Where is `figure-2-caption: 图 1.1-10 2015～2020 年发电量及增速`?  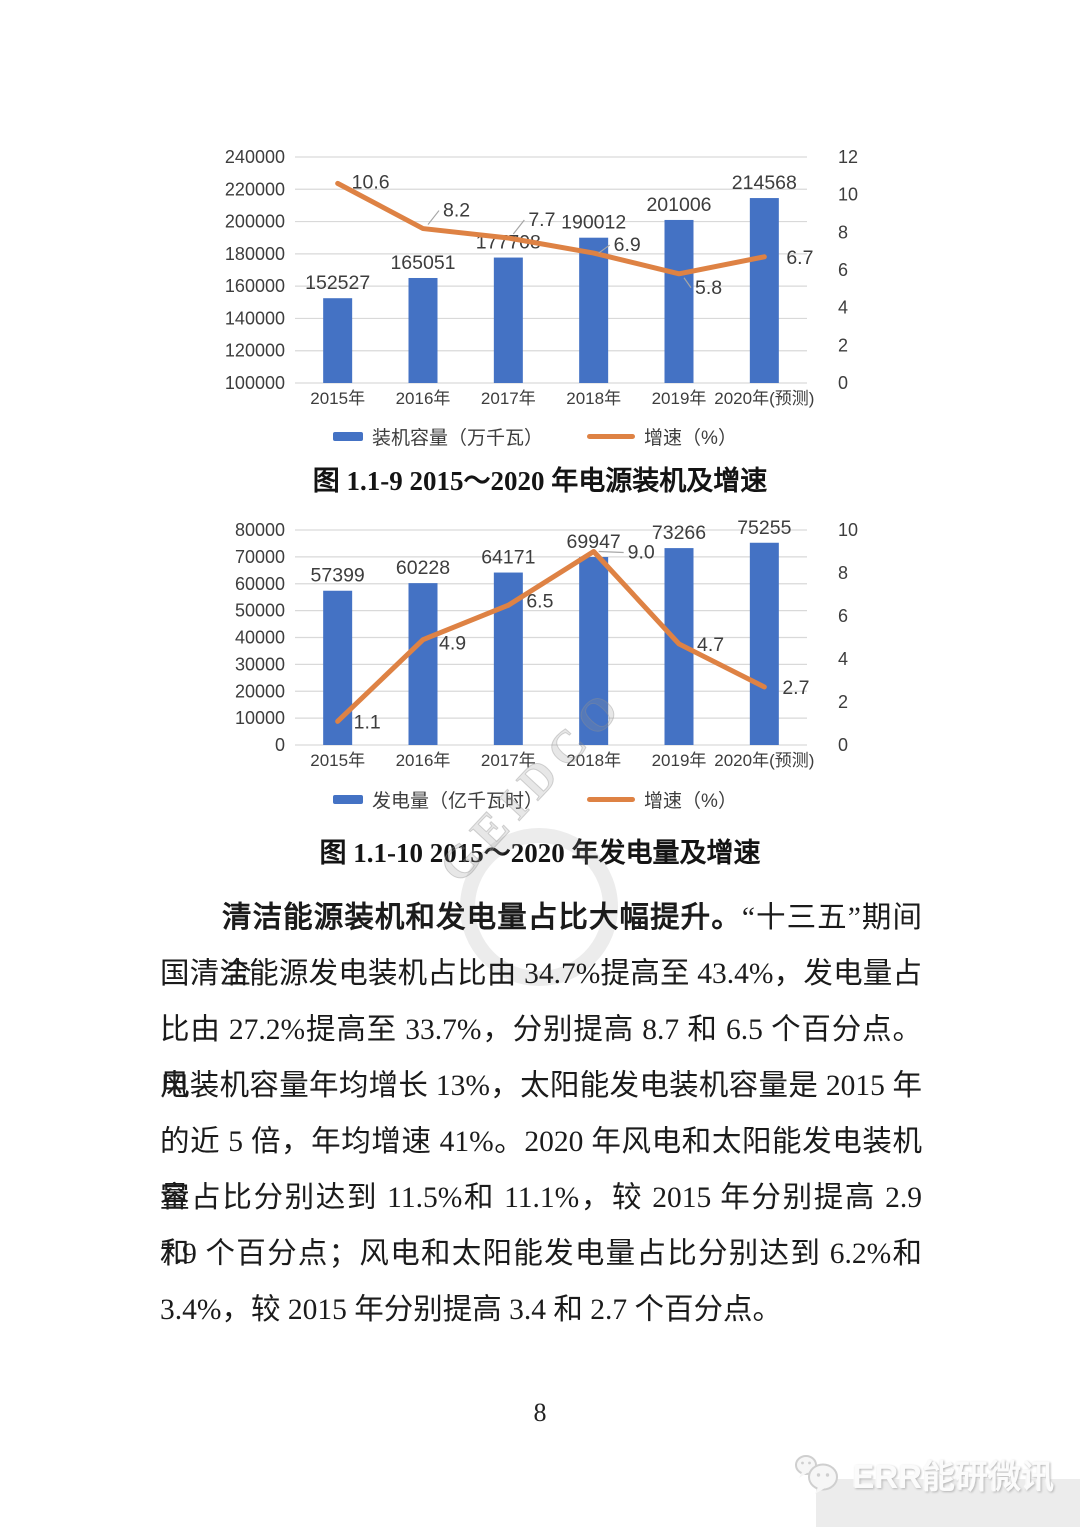
figure-2-caption: 图 1.1-10 2015～2020 年发电量及增速 is located at coordinates (540, 853).